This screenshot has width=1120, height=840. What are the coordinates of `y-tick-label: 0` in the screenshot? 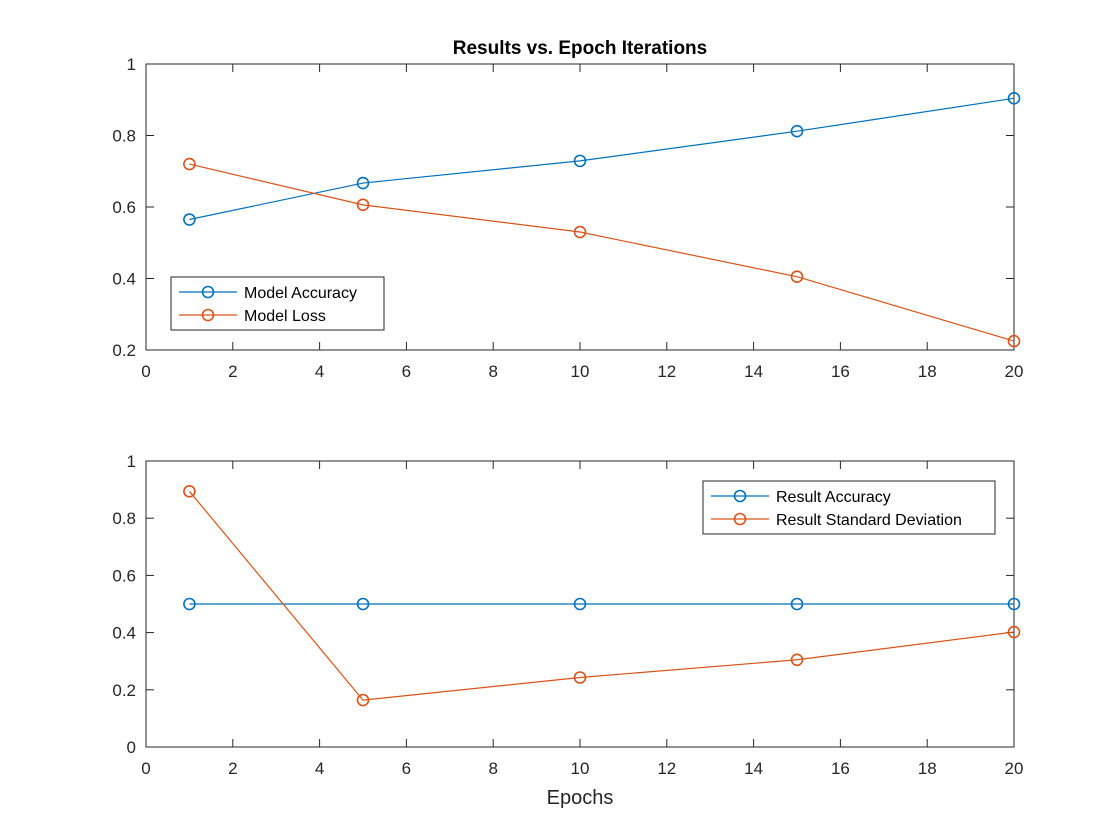 It's located at (131, 747).